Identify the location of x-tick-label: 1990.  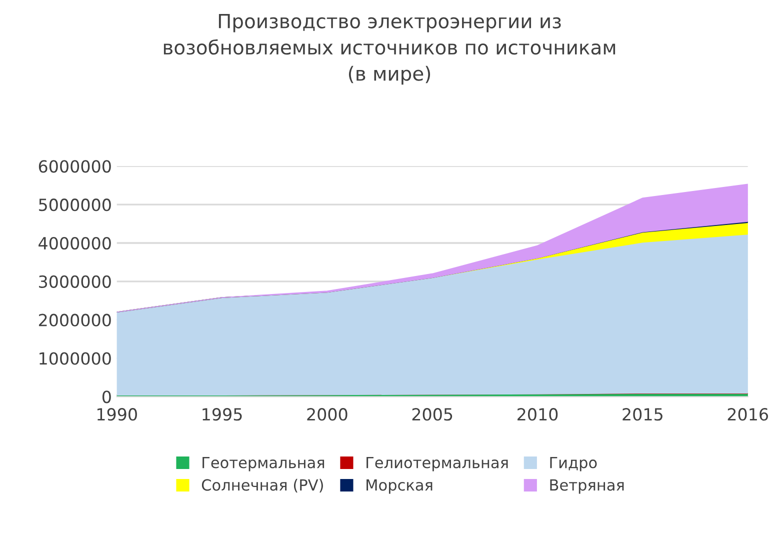
(117, 414).